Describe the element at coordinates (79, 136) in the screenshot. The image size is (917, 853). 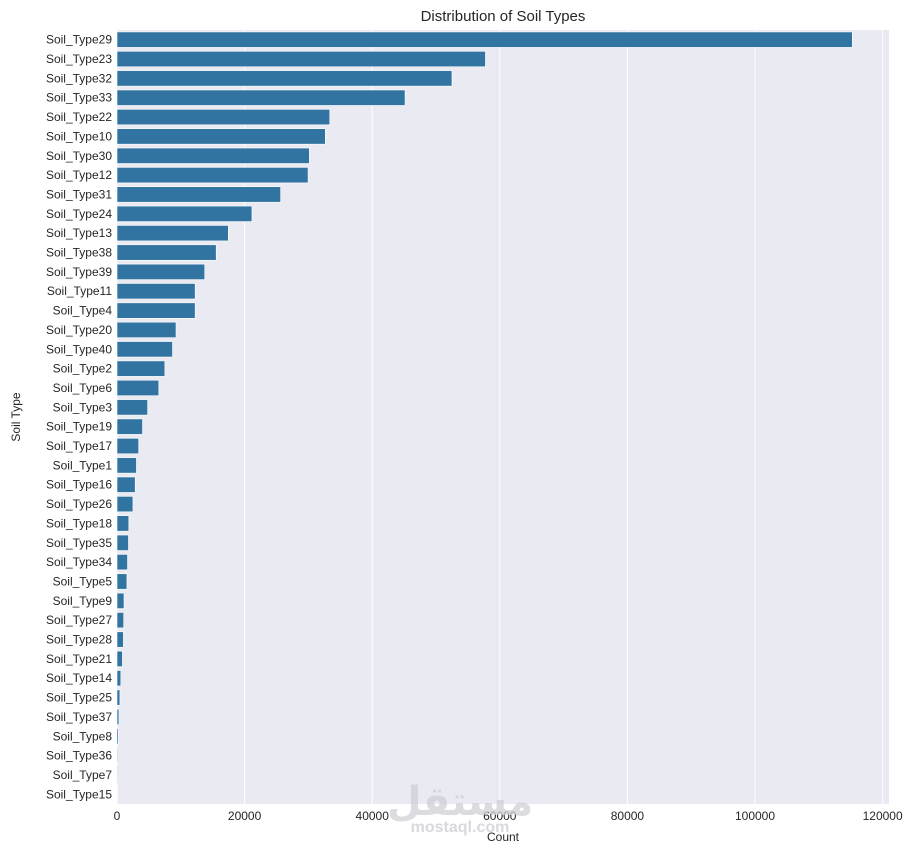
I see `y-tick-label: Soil_Type10` at that location.